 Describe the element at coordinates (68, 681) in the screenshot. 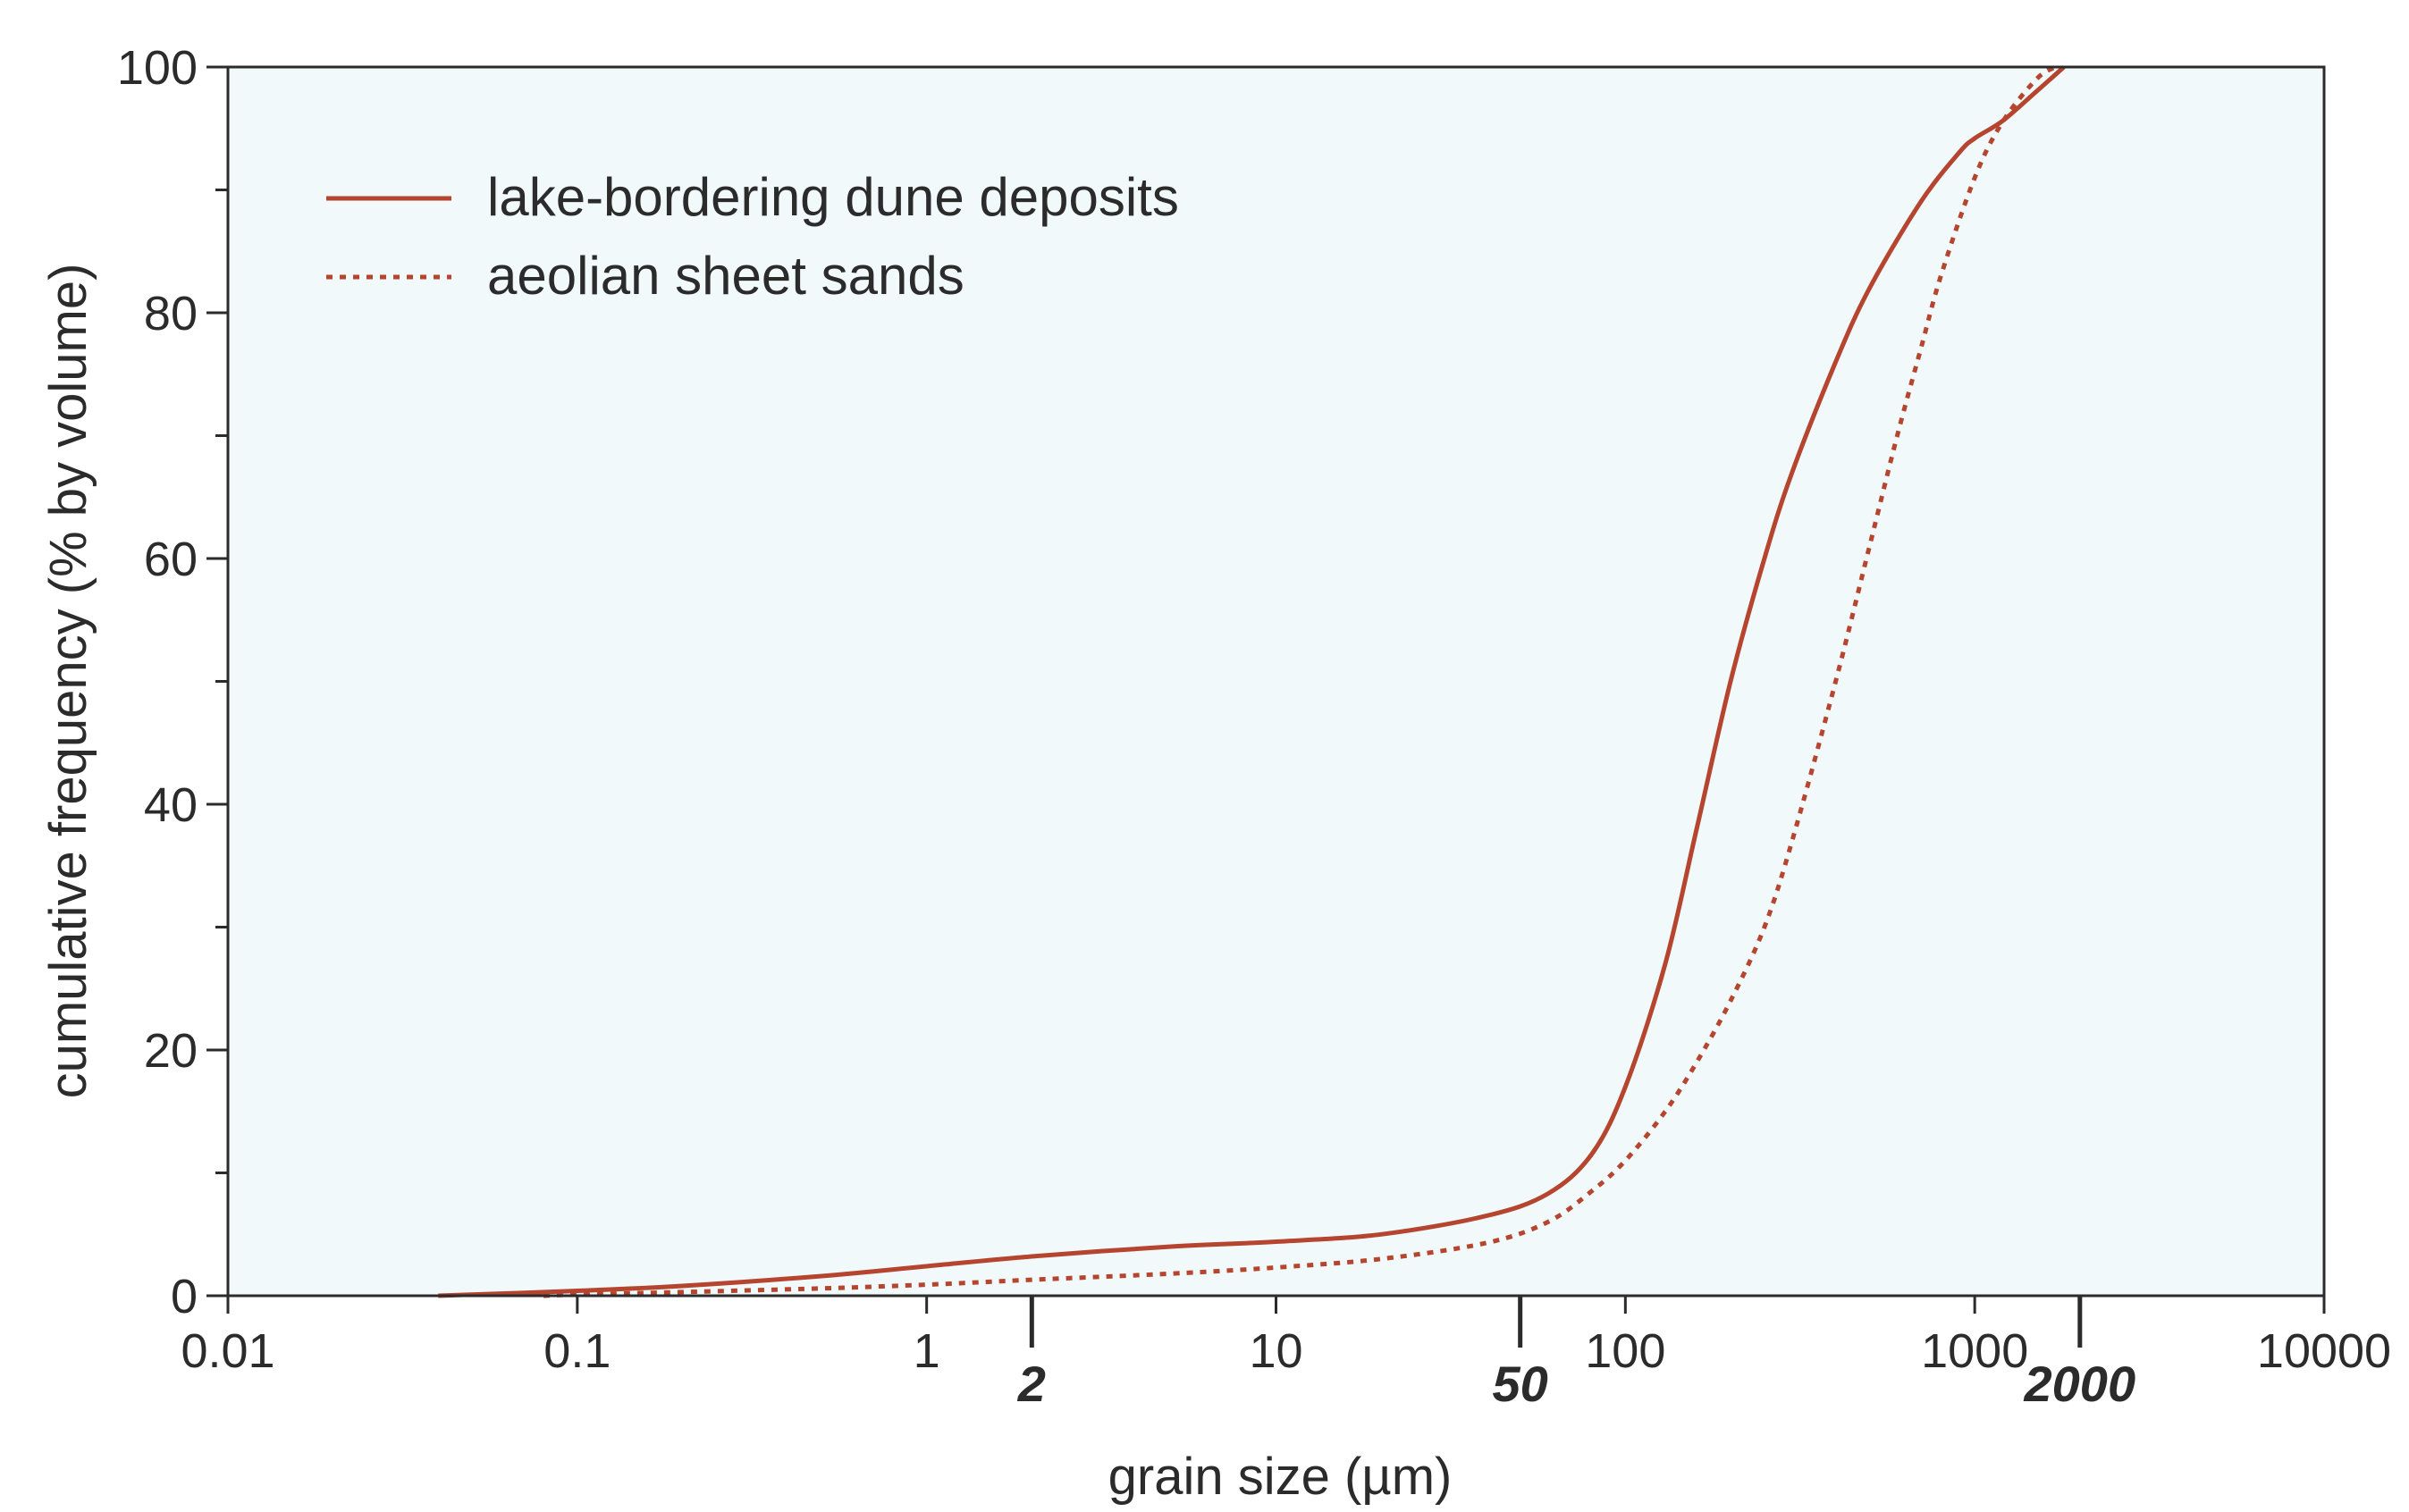

I see `y-axis-title: cumulative frequency (% by volume)` at that location.